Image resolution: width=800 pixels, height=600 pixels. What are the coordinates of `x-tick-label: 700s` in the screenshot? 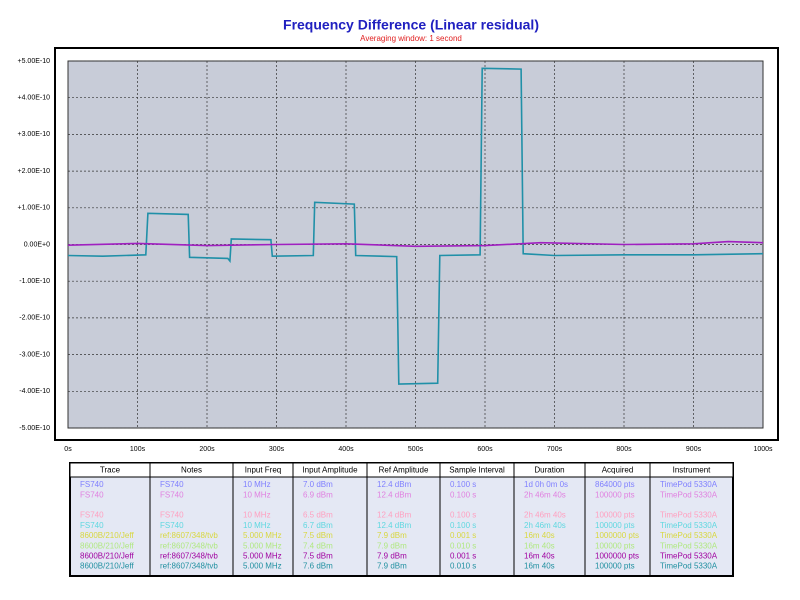 It's located at (555, 449).